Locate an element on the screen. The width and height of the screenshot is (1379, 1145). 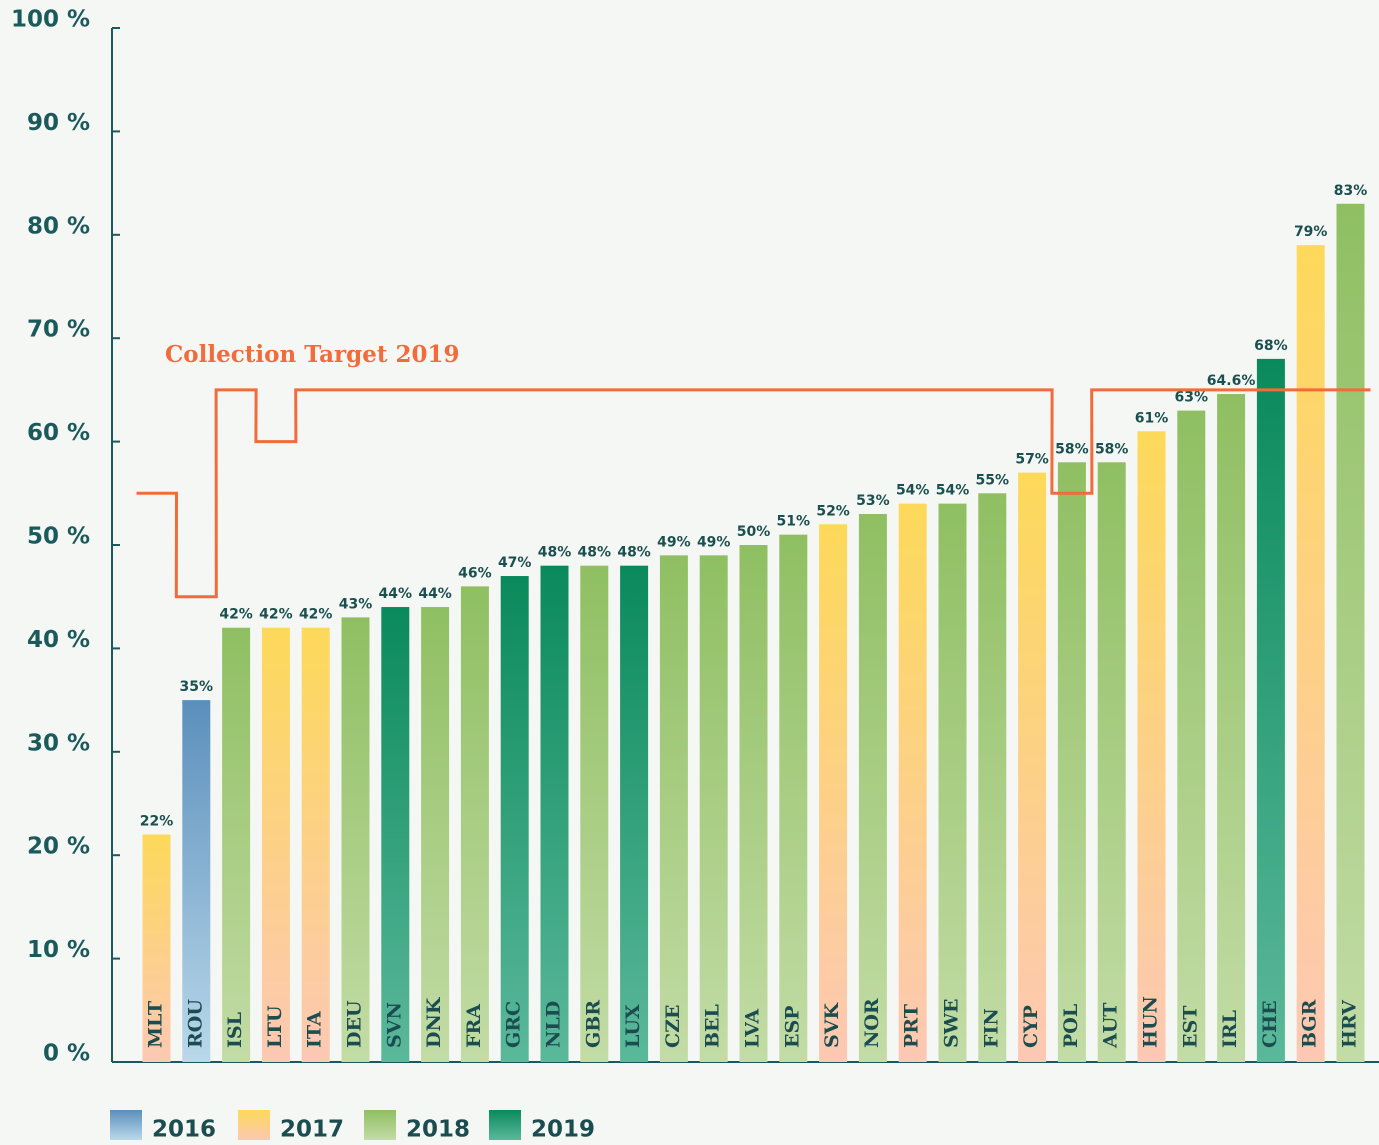
y-tick-label: 100 % is located at coordinates (50, 20).